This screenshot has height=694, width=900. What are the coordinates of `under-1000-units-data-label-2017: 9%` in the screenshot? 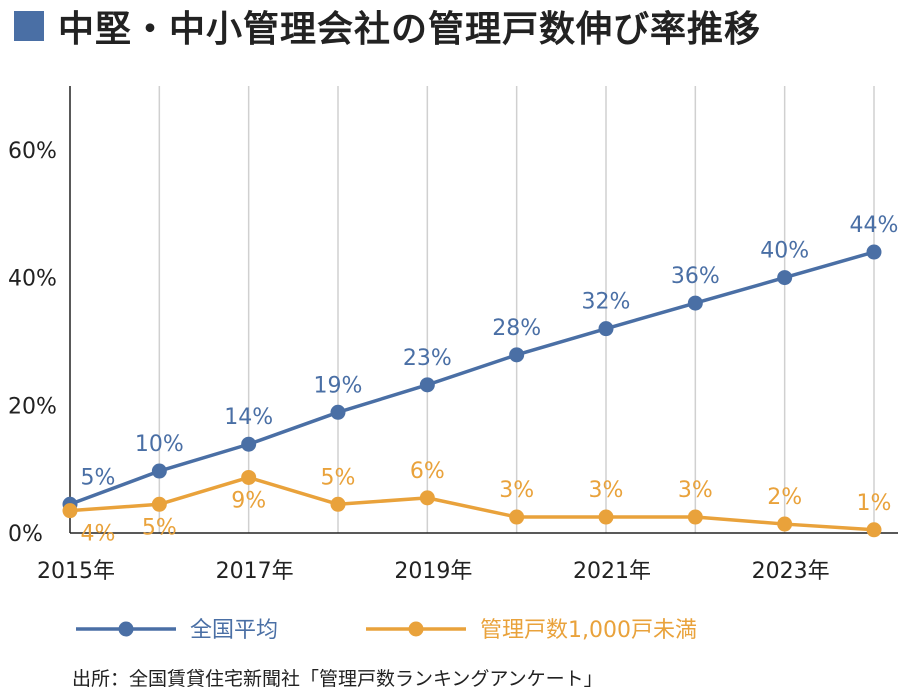 It's located at (248, 500).